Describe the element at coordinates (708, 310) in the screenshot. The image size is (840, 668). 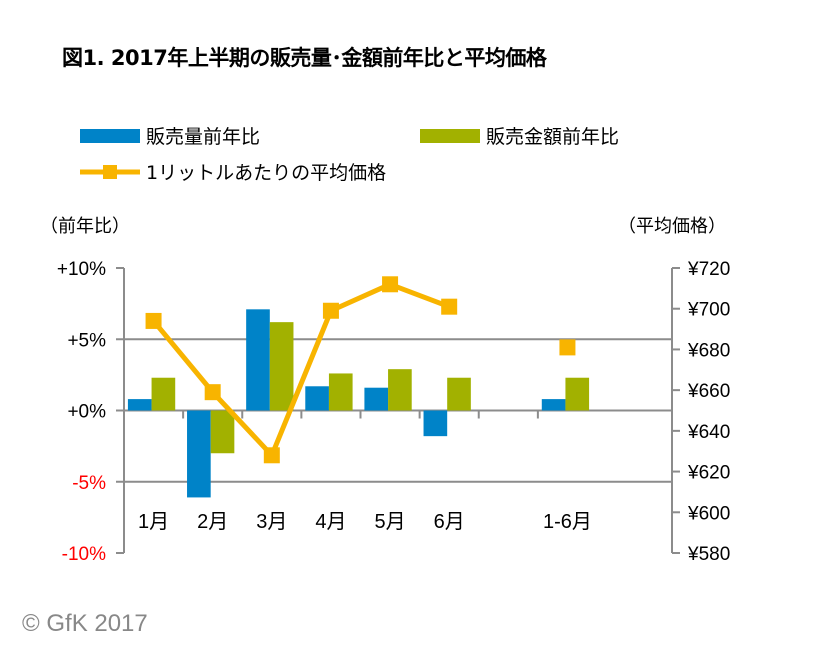
I see `right-tick-label: ¥700` at that location.